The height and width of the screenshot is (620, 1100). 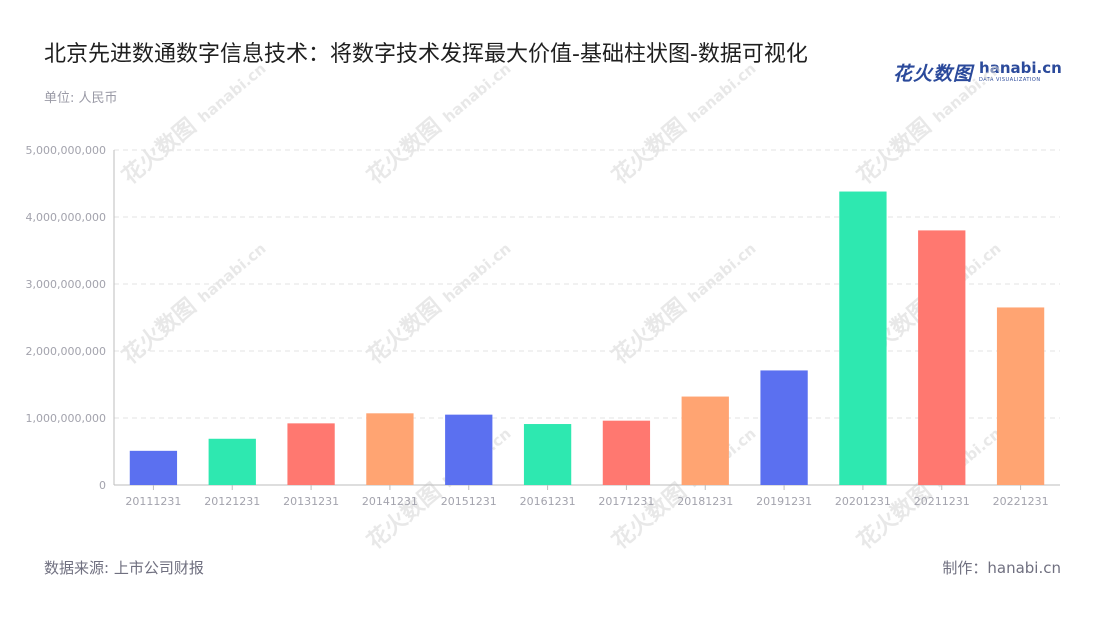 What do you see at coordinates (102, 485) in the screenshot?
I see `y-tick-label: 0` at bounding box center [102, 485].